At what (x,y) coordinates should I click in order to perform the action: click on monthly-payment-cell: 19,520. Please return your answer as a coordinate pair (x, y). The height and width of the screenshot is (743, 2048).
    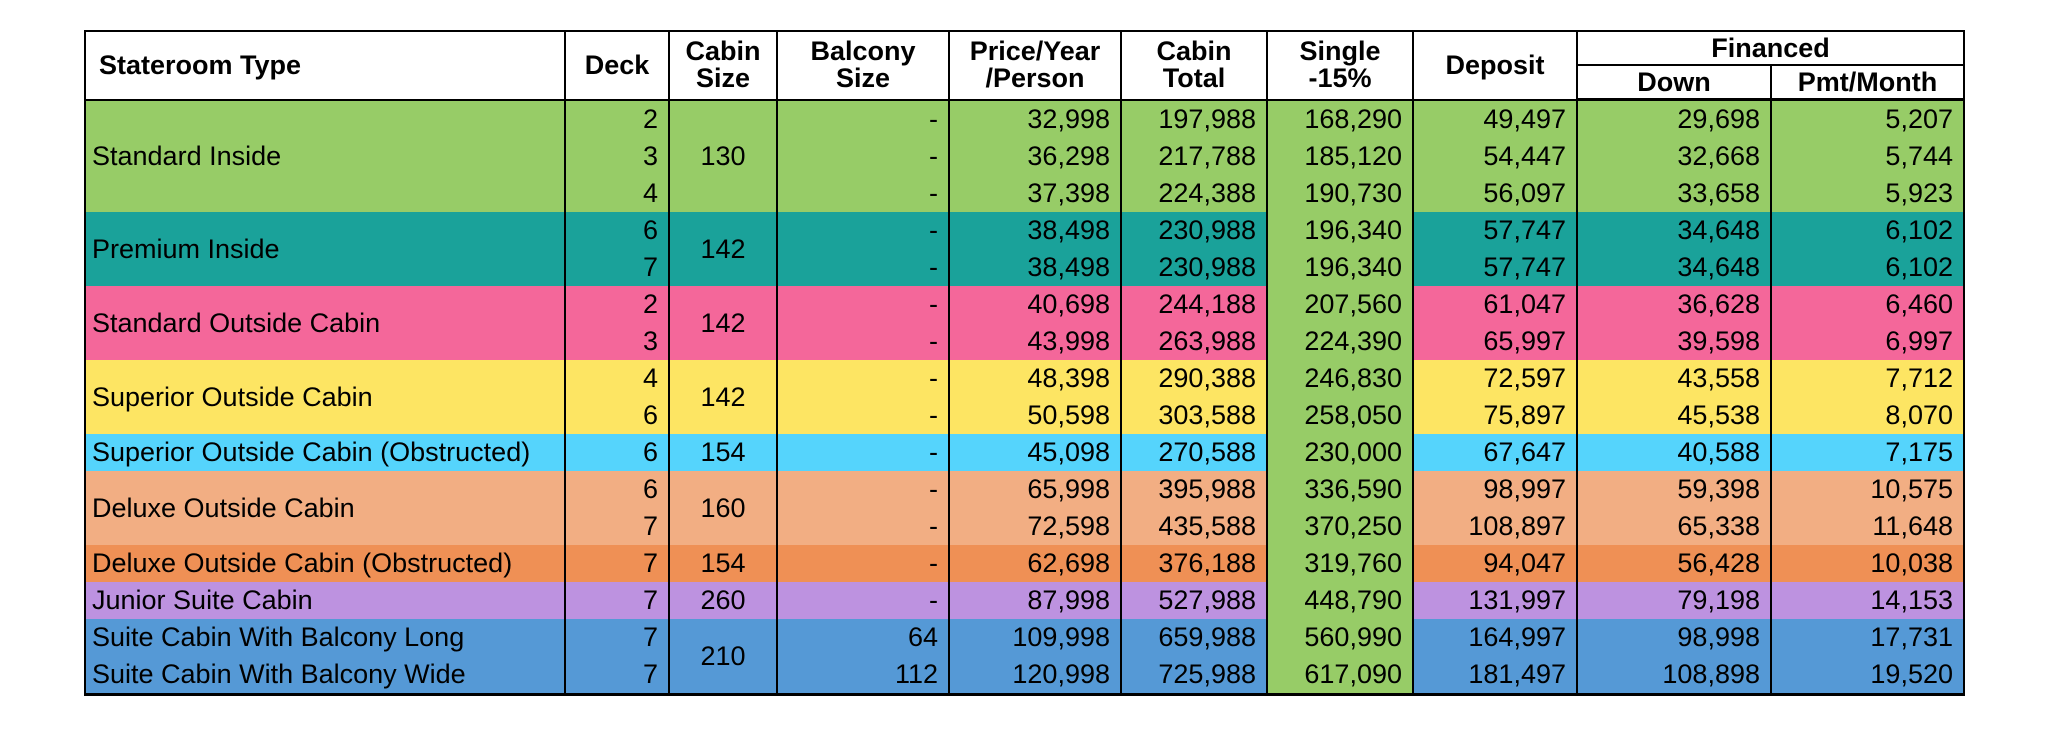
    Looking at the image, I should click on (1867, 675).